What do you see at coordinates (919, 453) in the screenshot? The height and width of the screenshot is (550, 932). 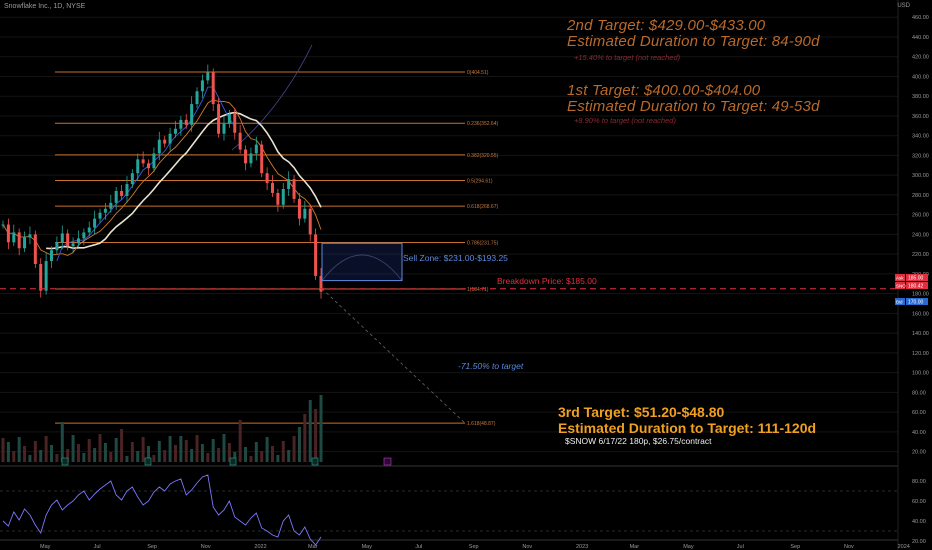 I see `price-tick-label: 20.00` at bounding box center [919, 453].